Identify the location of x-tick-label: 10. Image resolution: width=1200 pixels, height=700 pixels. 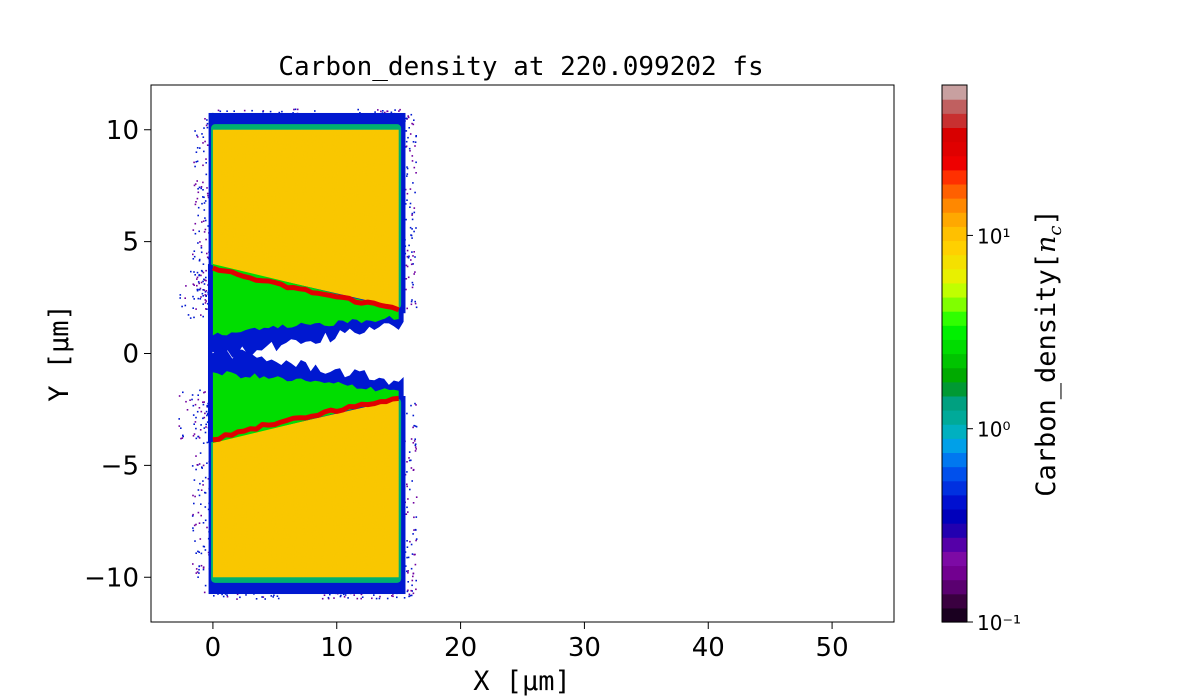
(336, 648).